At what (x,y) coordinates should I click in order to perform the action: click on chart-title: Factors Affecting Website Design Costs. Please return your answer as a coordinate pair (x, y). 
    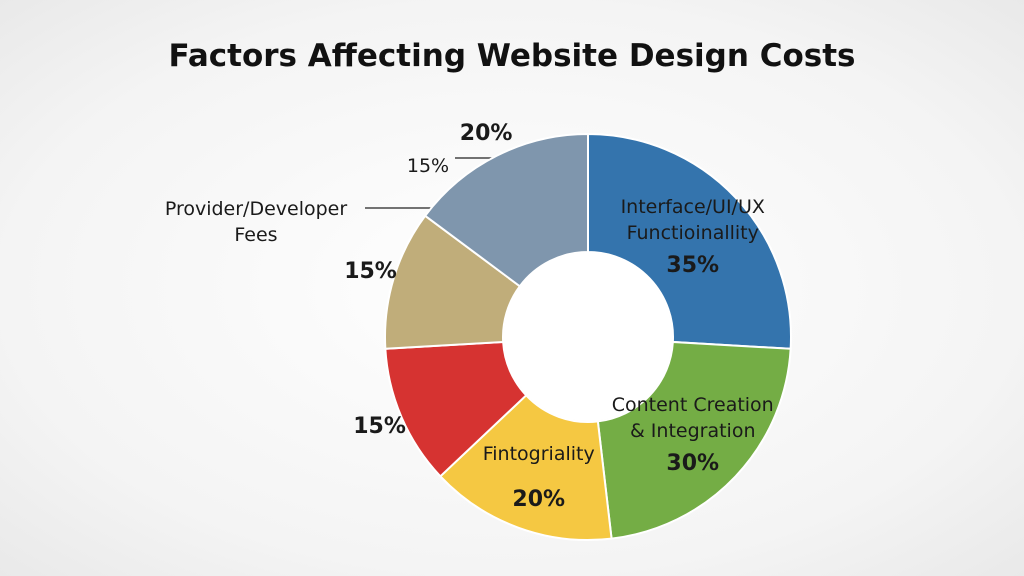
    Looking at the image, I should click on (512, 56).